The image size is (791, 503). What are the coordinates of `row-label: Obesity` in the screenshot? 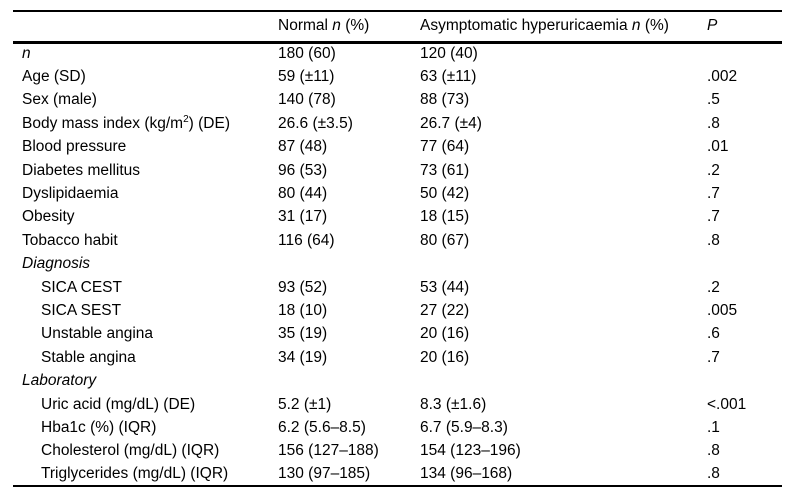 It's located at (48, 217).